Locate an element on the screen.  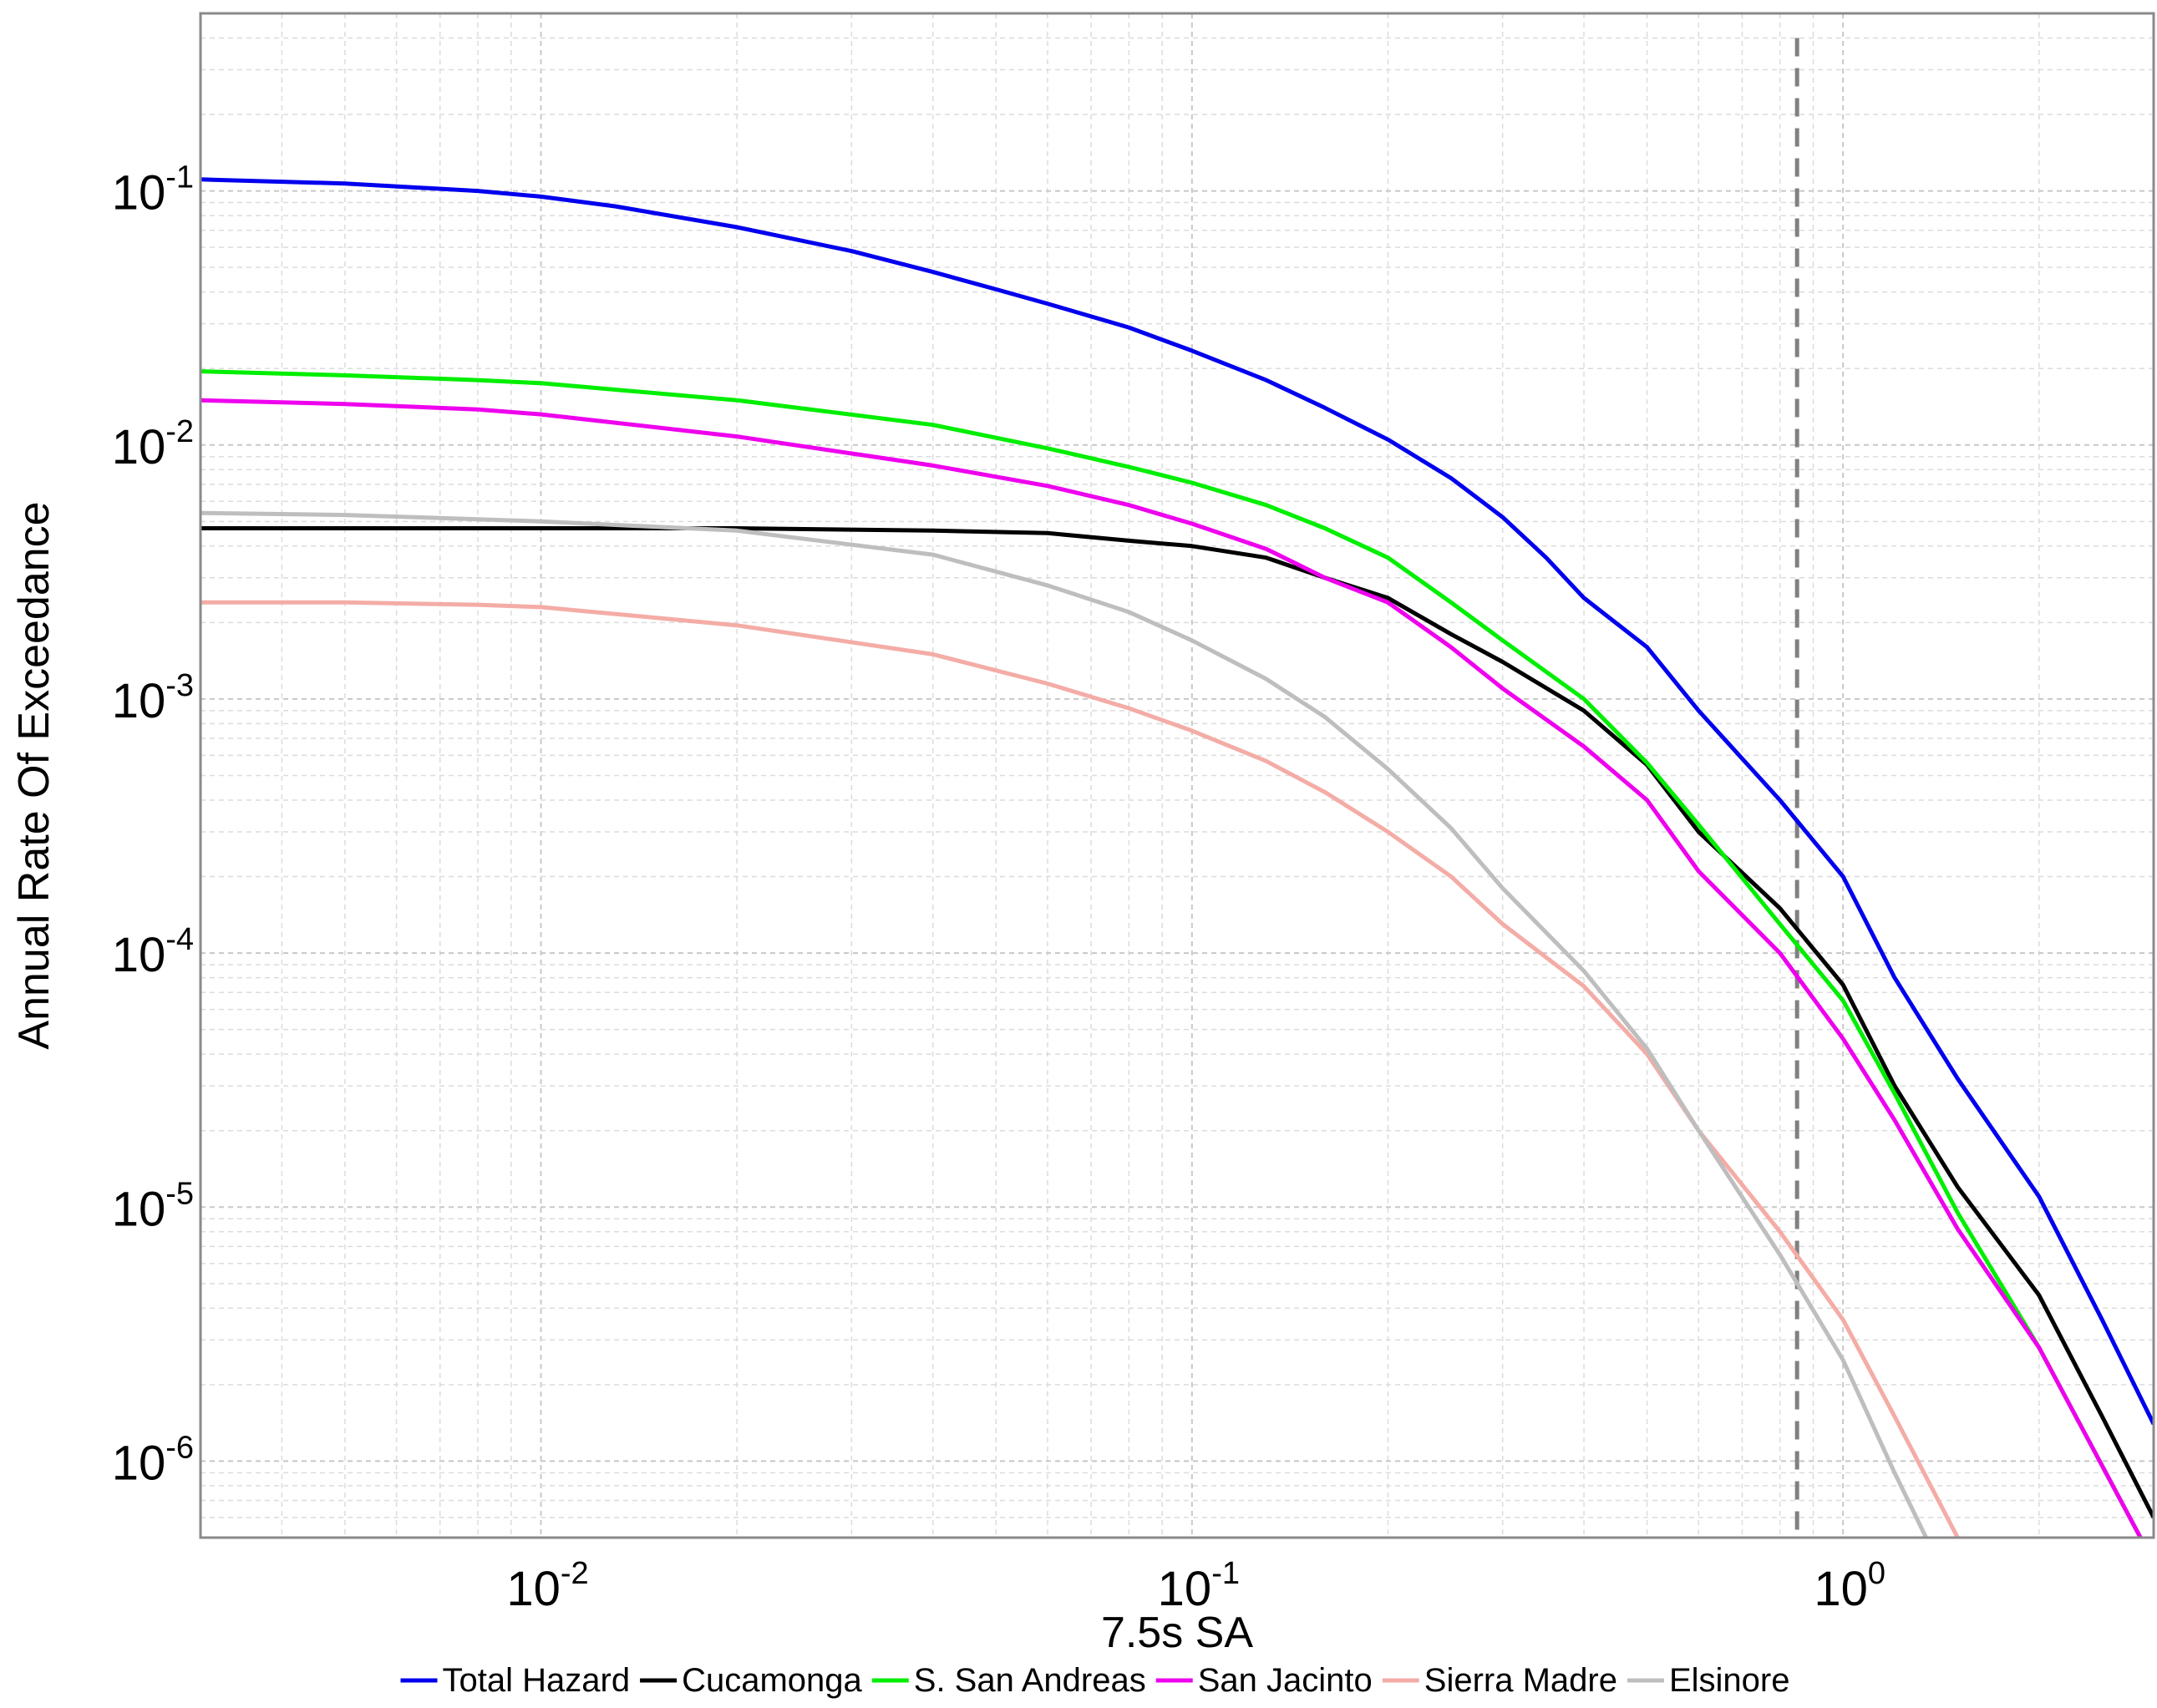
y-tick-label: 10⁻² is located at coordinates (153, 444).